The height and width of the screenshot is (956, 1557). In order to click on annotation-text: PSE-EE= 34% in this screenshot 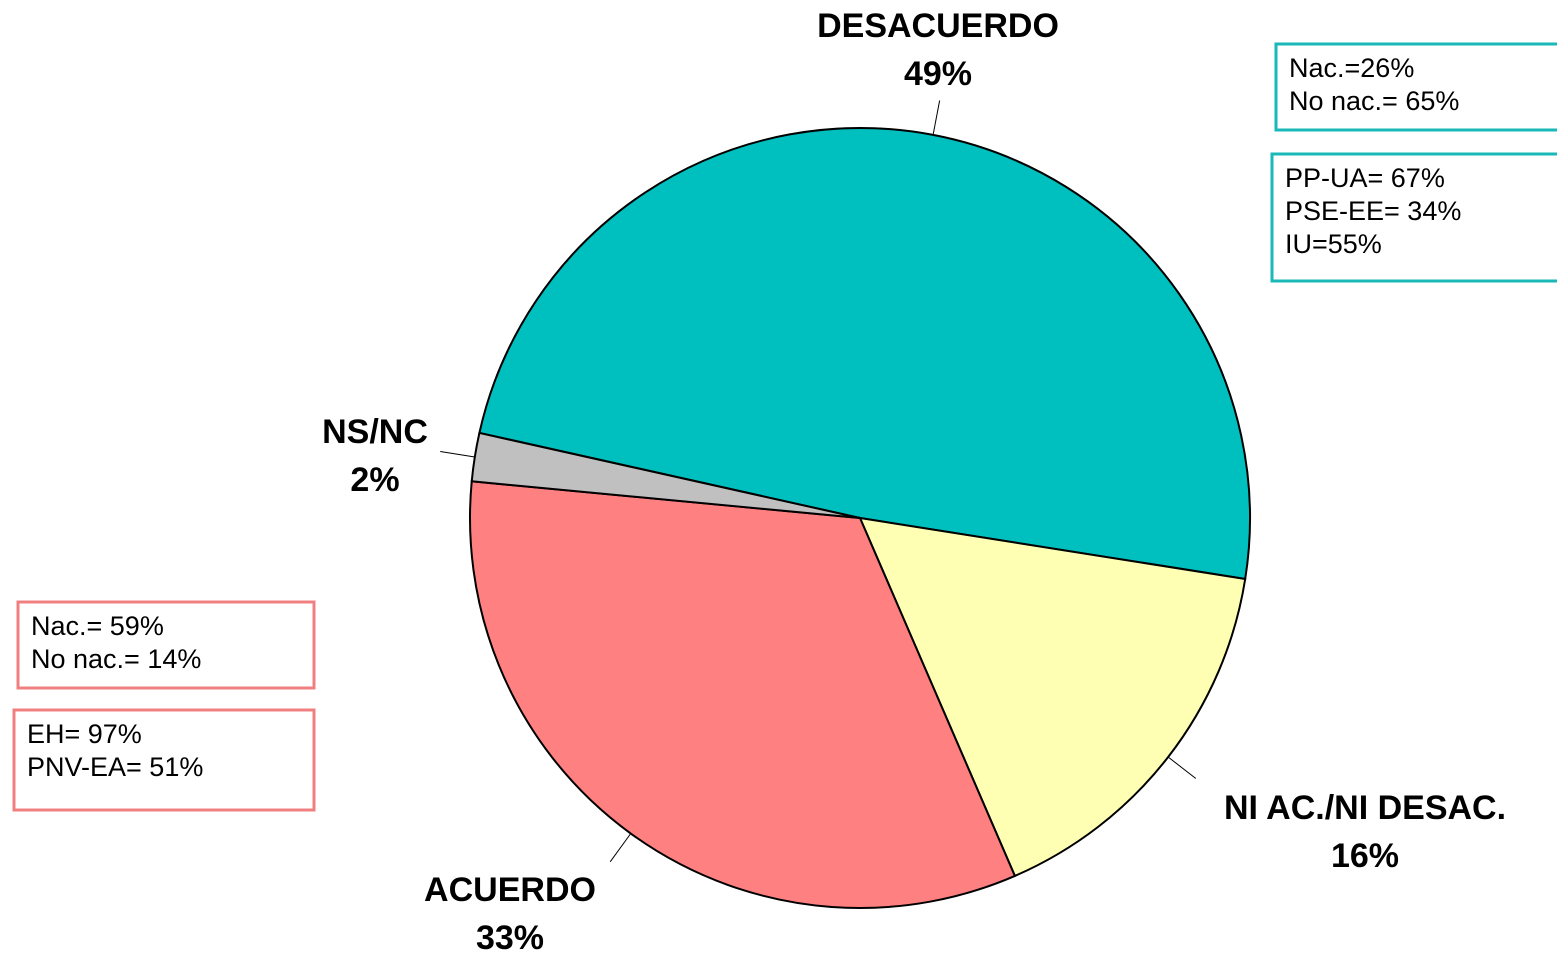, I will do `click(1373, 211)`.